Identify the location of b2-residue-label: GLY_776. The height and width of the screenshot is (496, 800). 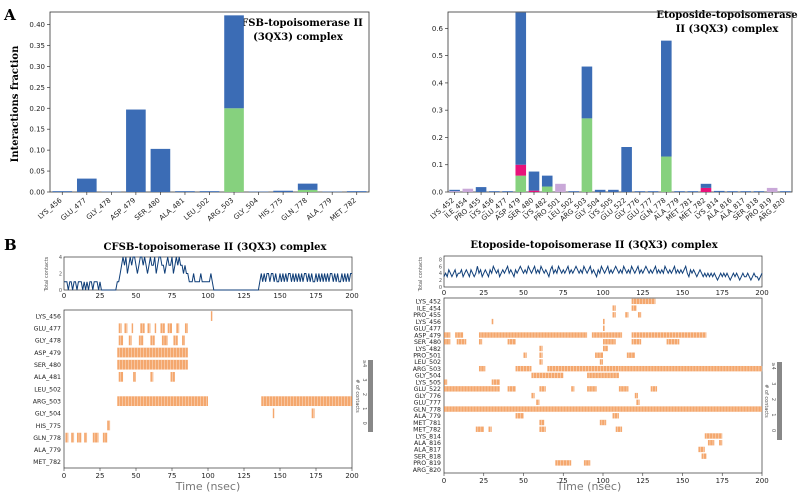
(428, 396).